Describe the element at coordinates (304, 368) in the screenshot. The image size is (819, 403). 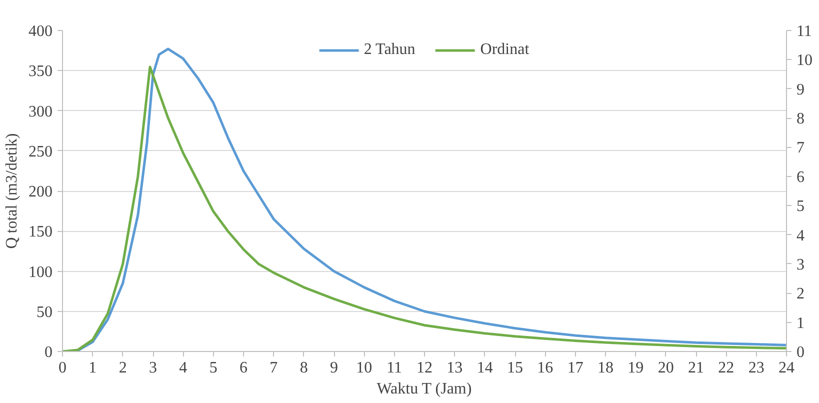
I see `x-tick-label: 8` at that location.